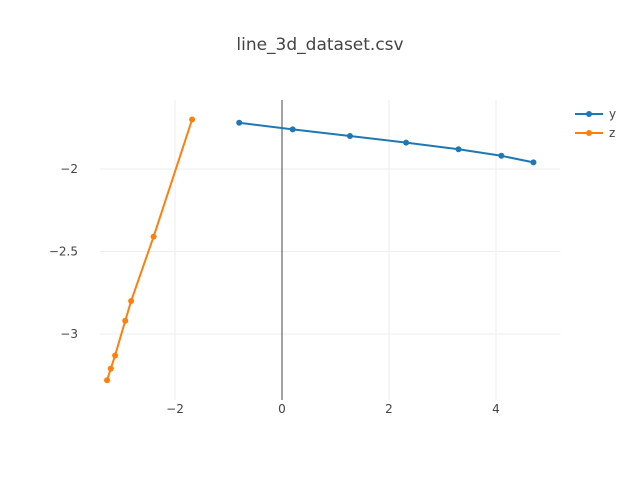 The image size is (640, 480). What do you see at coordinates (389, 409) in the screenshot?
I see `x-tick-label: 2` at bounding box center [389, 409].